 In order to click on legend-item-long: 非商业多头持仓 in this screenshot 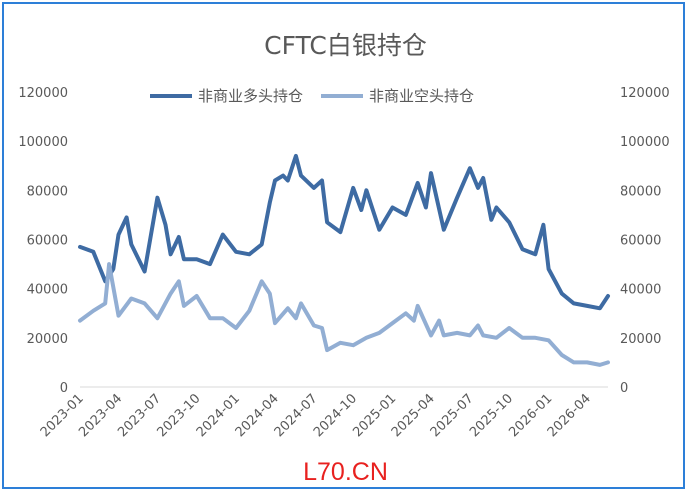, I will do `click(226, 95)`.